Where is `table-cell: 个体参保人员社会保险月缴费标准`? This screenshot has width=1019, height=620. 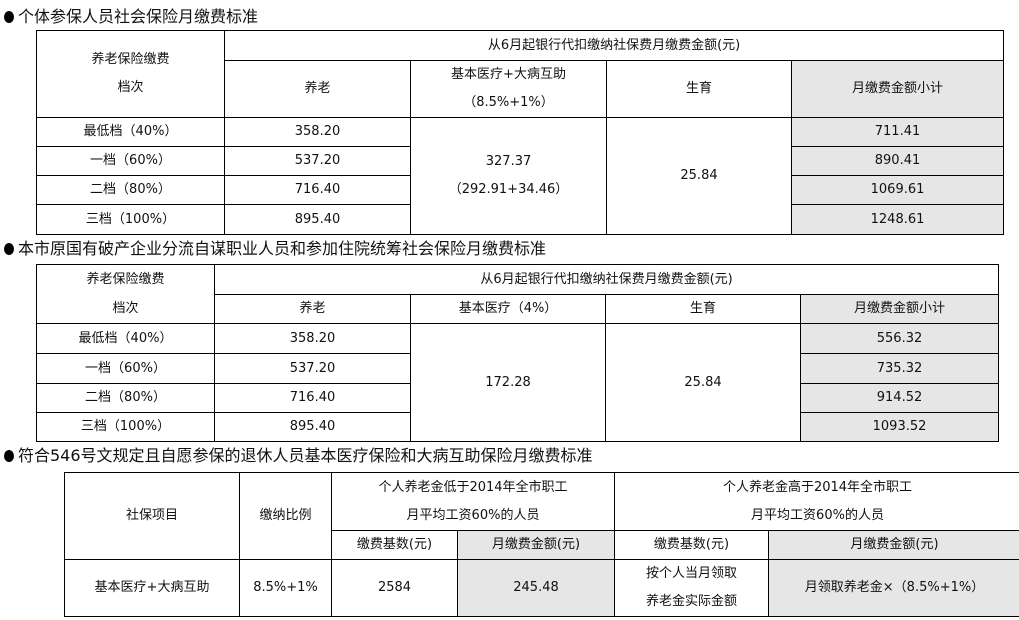
table-cell: 个体参保人员社会保险月缴费标准 is located at coordinates (138, 16).